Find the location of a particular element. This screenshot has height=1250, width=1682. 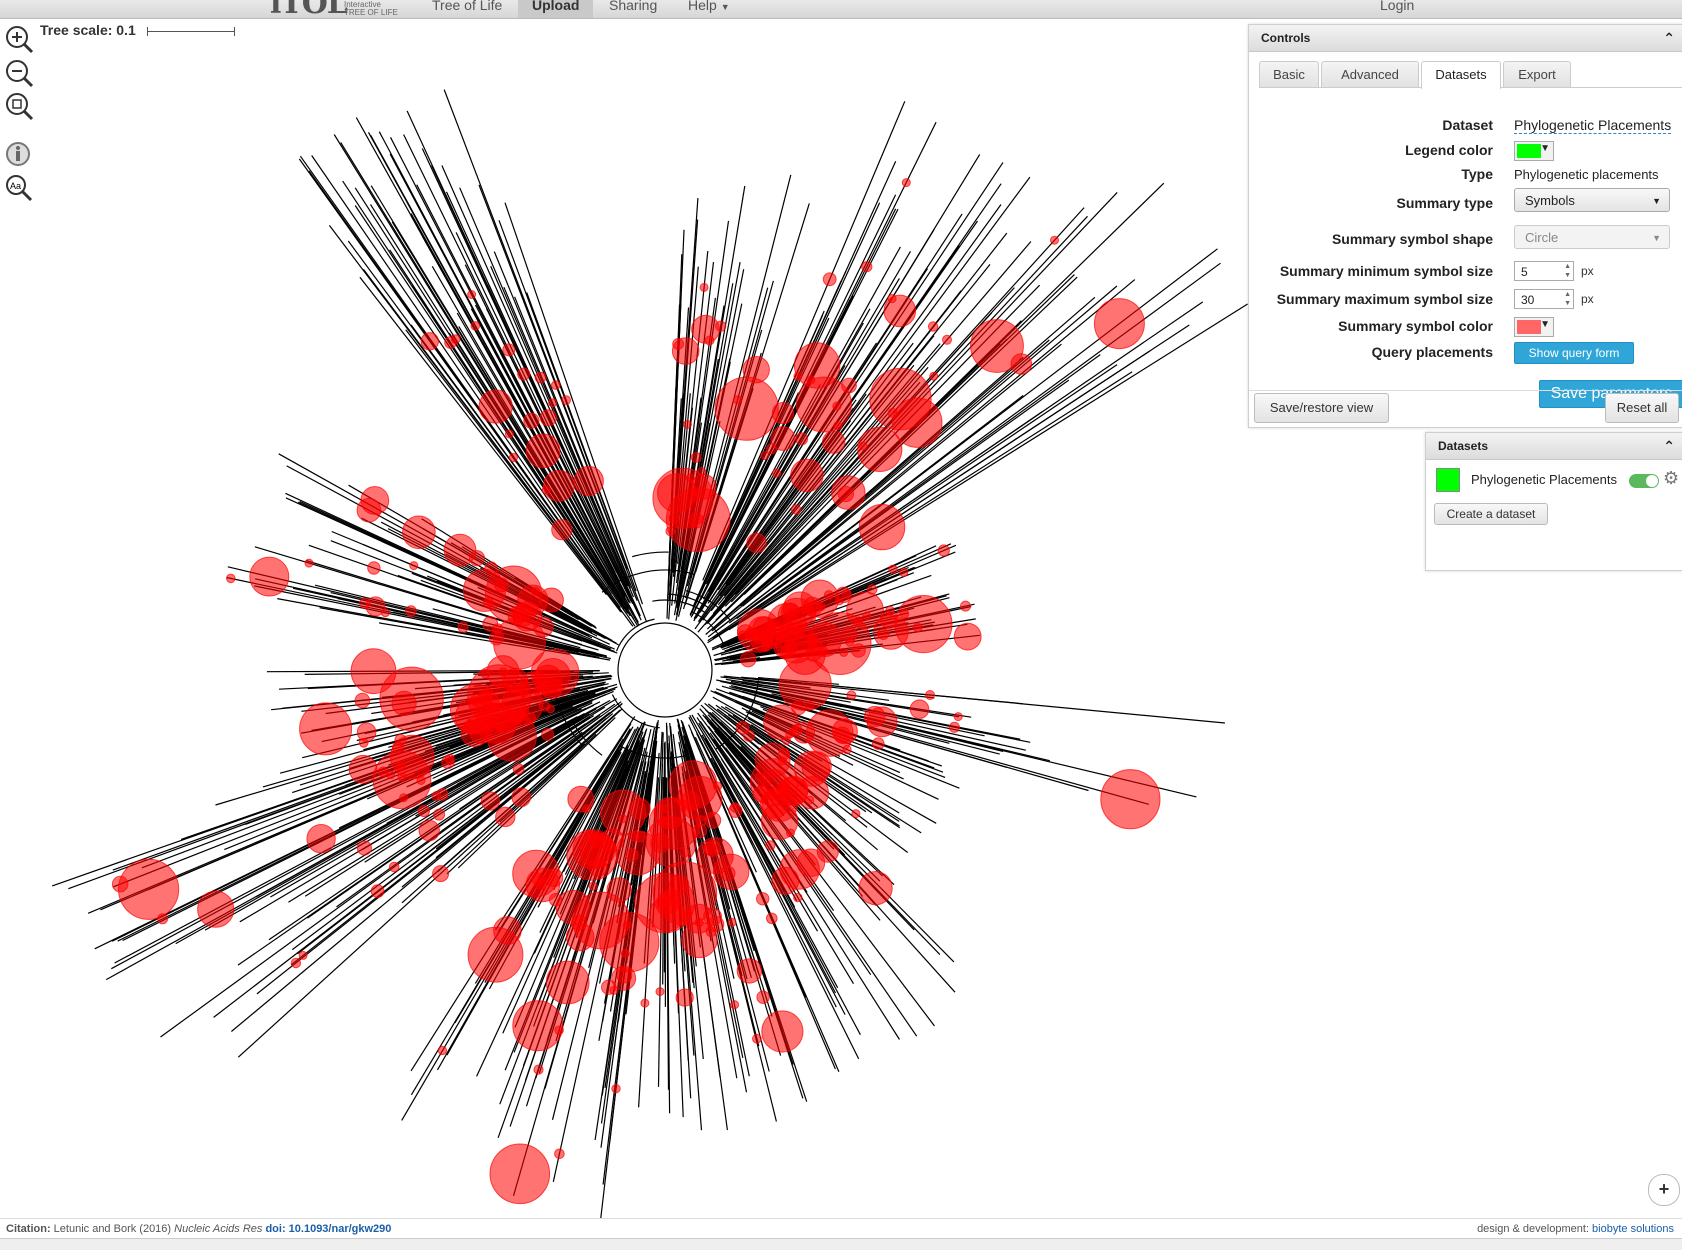

min-size-input: 5 ▲▼ is located at coordinates (1544, 271).